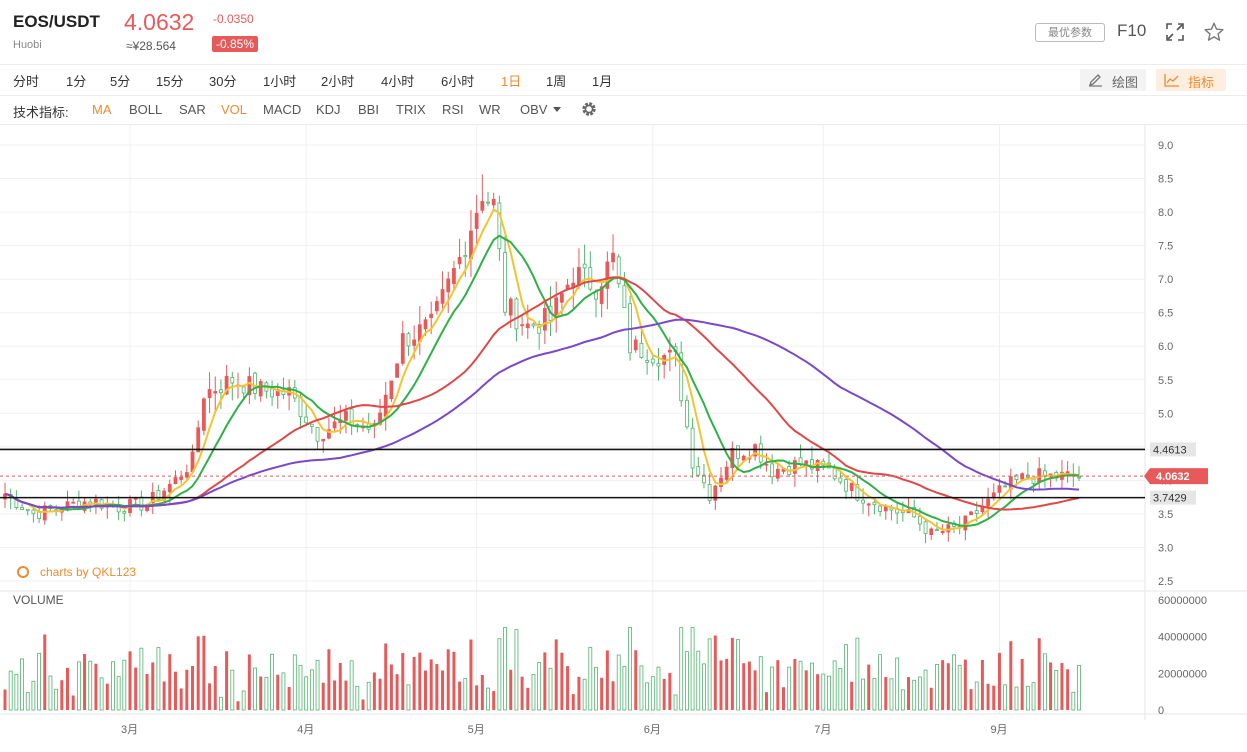 Image resolution: width=1247 pixels, height=752 pixels. Describe the element at coordinates (1191, 80) in the screenshot. I see `indicator-button: 指标` at that location.